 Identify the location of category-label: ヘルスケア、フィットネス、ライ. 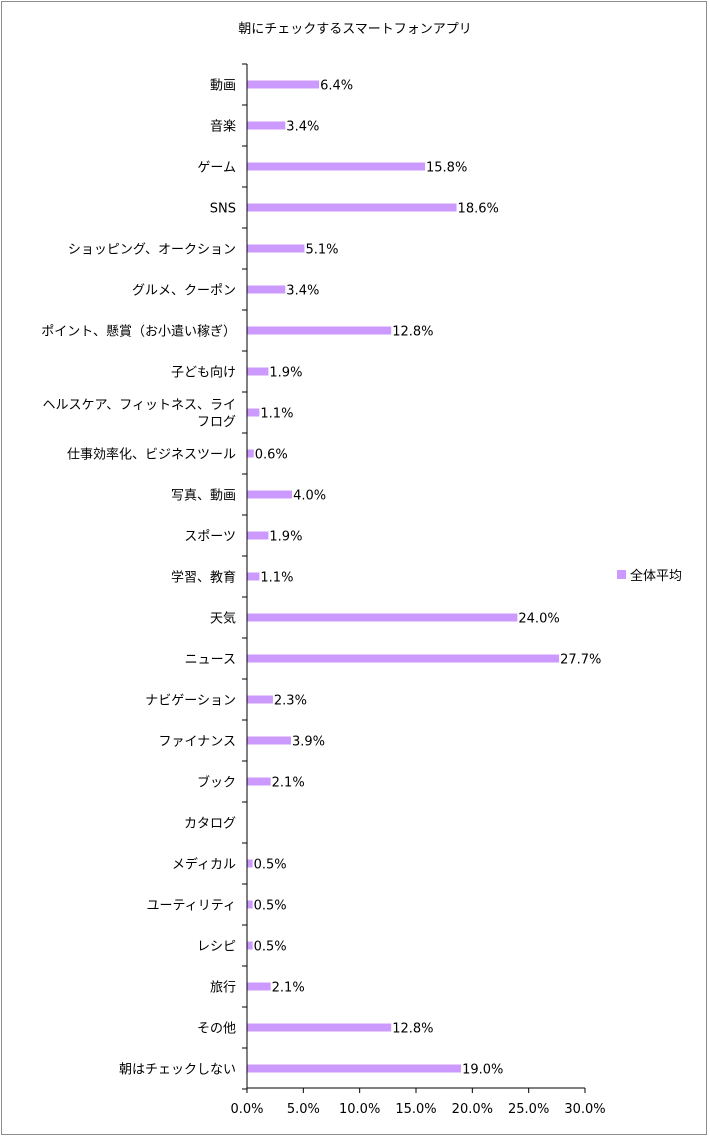
(139, 405).